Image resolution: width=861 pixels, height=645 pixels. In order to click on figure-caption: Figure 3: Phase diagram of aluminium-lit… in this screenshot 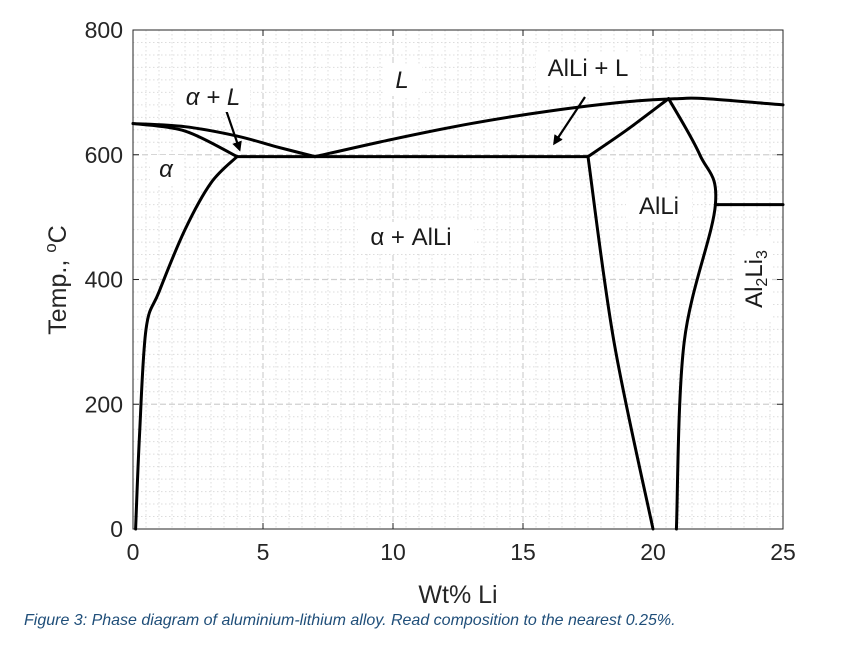, I will do `click(350, 620)`.